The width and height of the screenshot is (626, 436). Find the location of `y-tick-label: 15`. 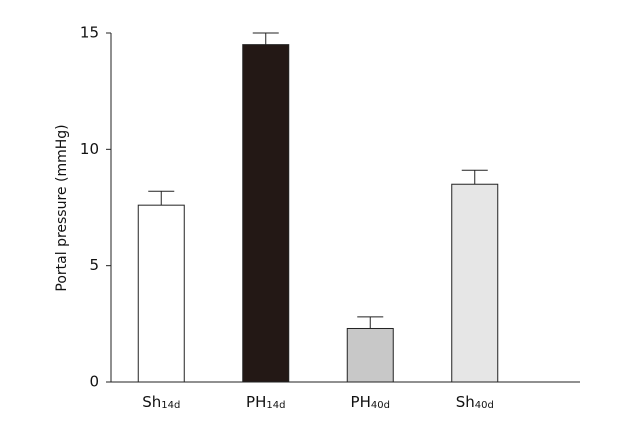

y-tick-label: 15 is located at coordinates (89, 33).